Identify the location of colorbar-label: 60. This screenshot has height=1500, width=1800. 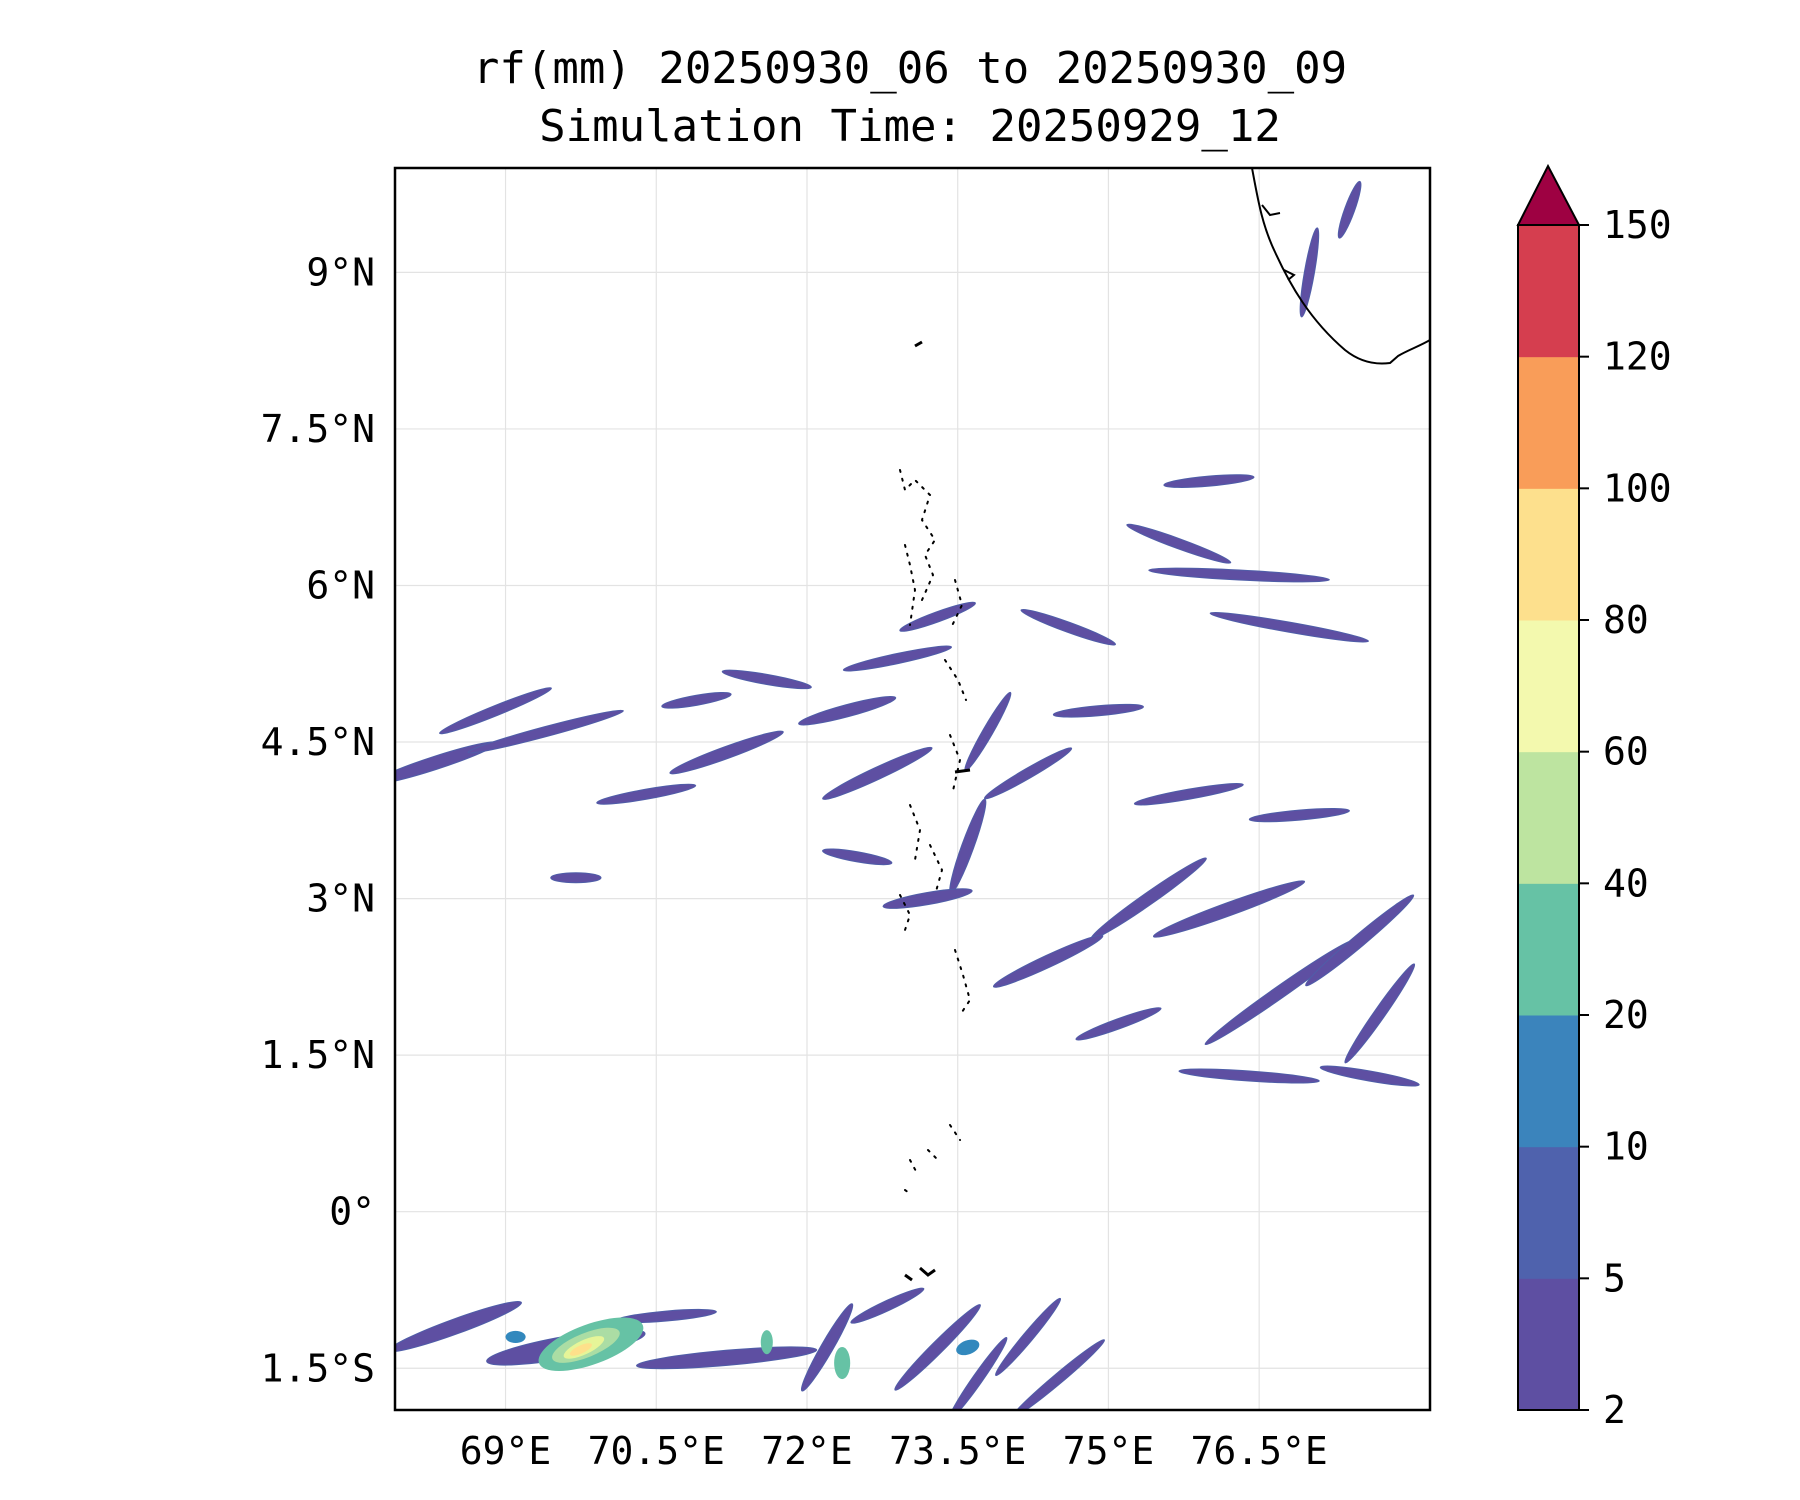
(1626, 752).